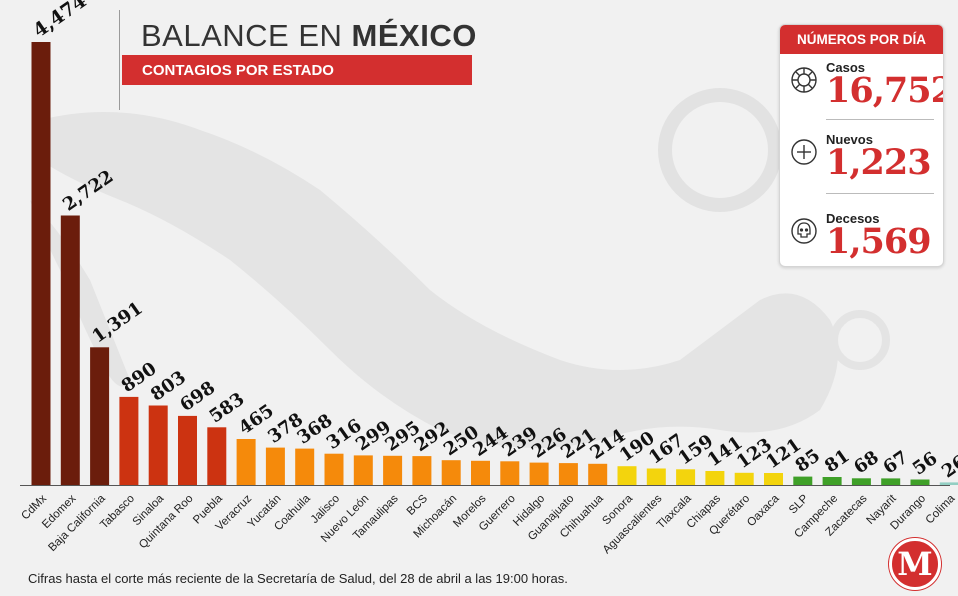 Image resolution: width=958 pixels, height=596 pixels. Describe the element at coordinates (803, 480) in the screenshot. I see `bar-slp` at that location.